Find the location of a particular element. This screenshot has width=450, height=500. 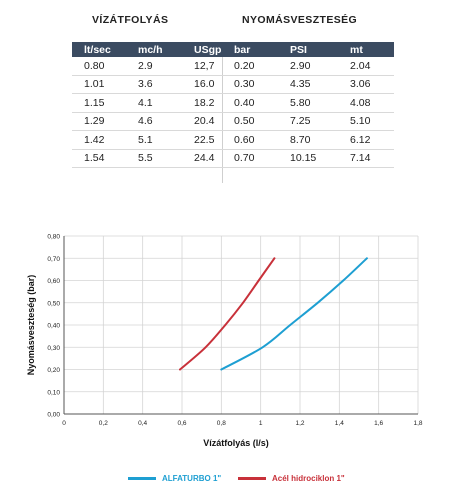

loss-table-header-row: bar PSI mt is located at coordinates (308, 49).